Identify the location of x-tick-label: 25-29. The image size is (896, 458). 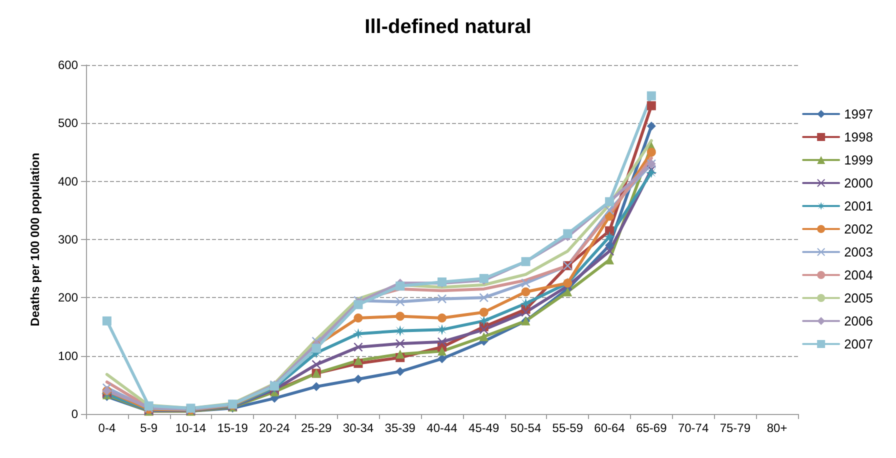
(316, 428).